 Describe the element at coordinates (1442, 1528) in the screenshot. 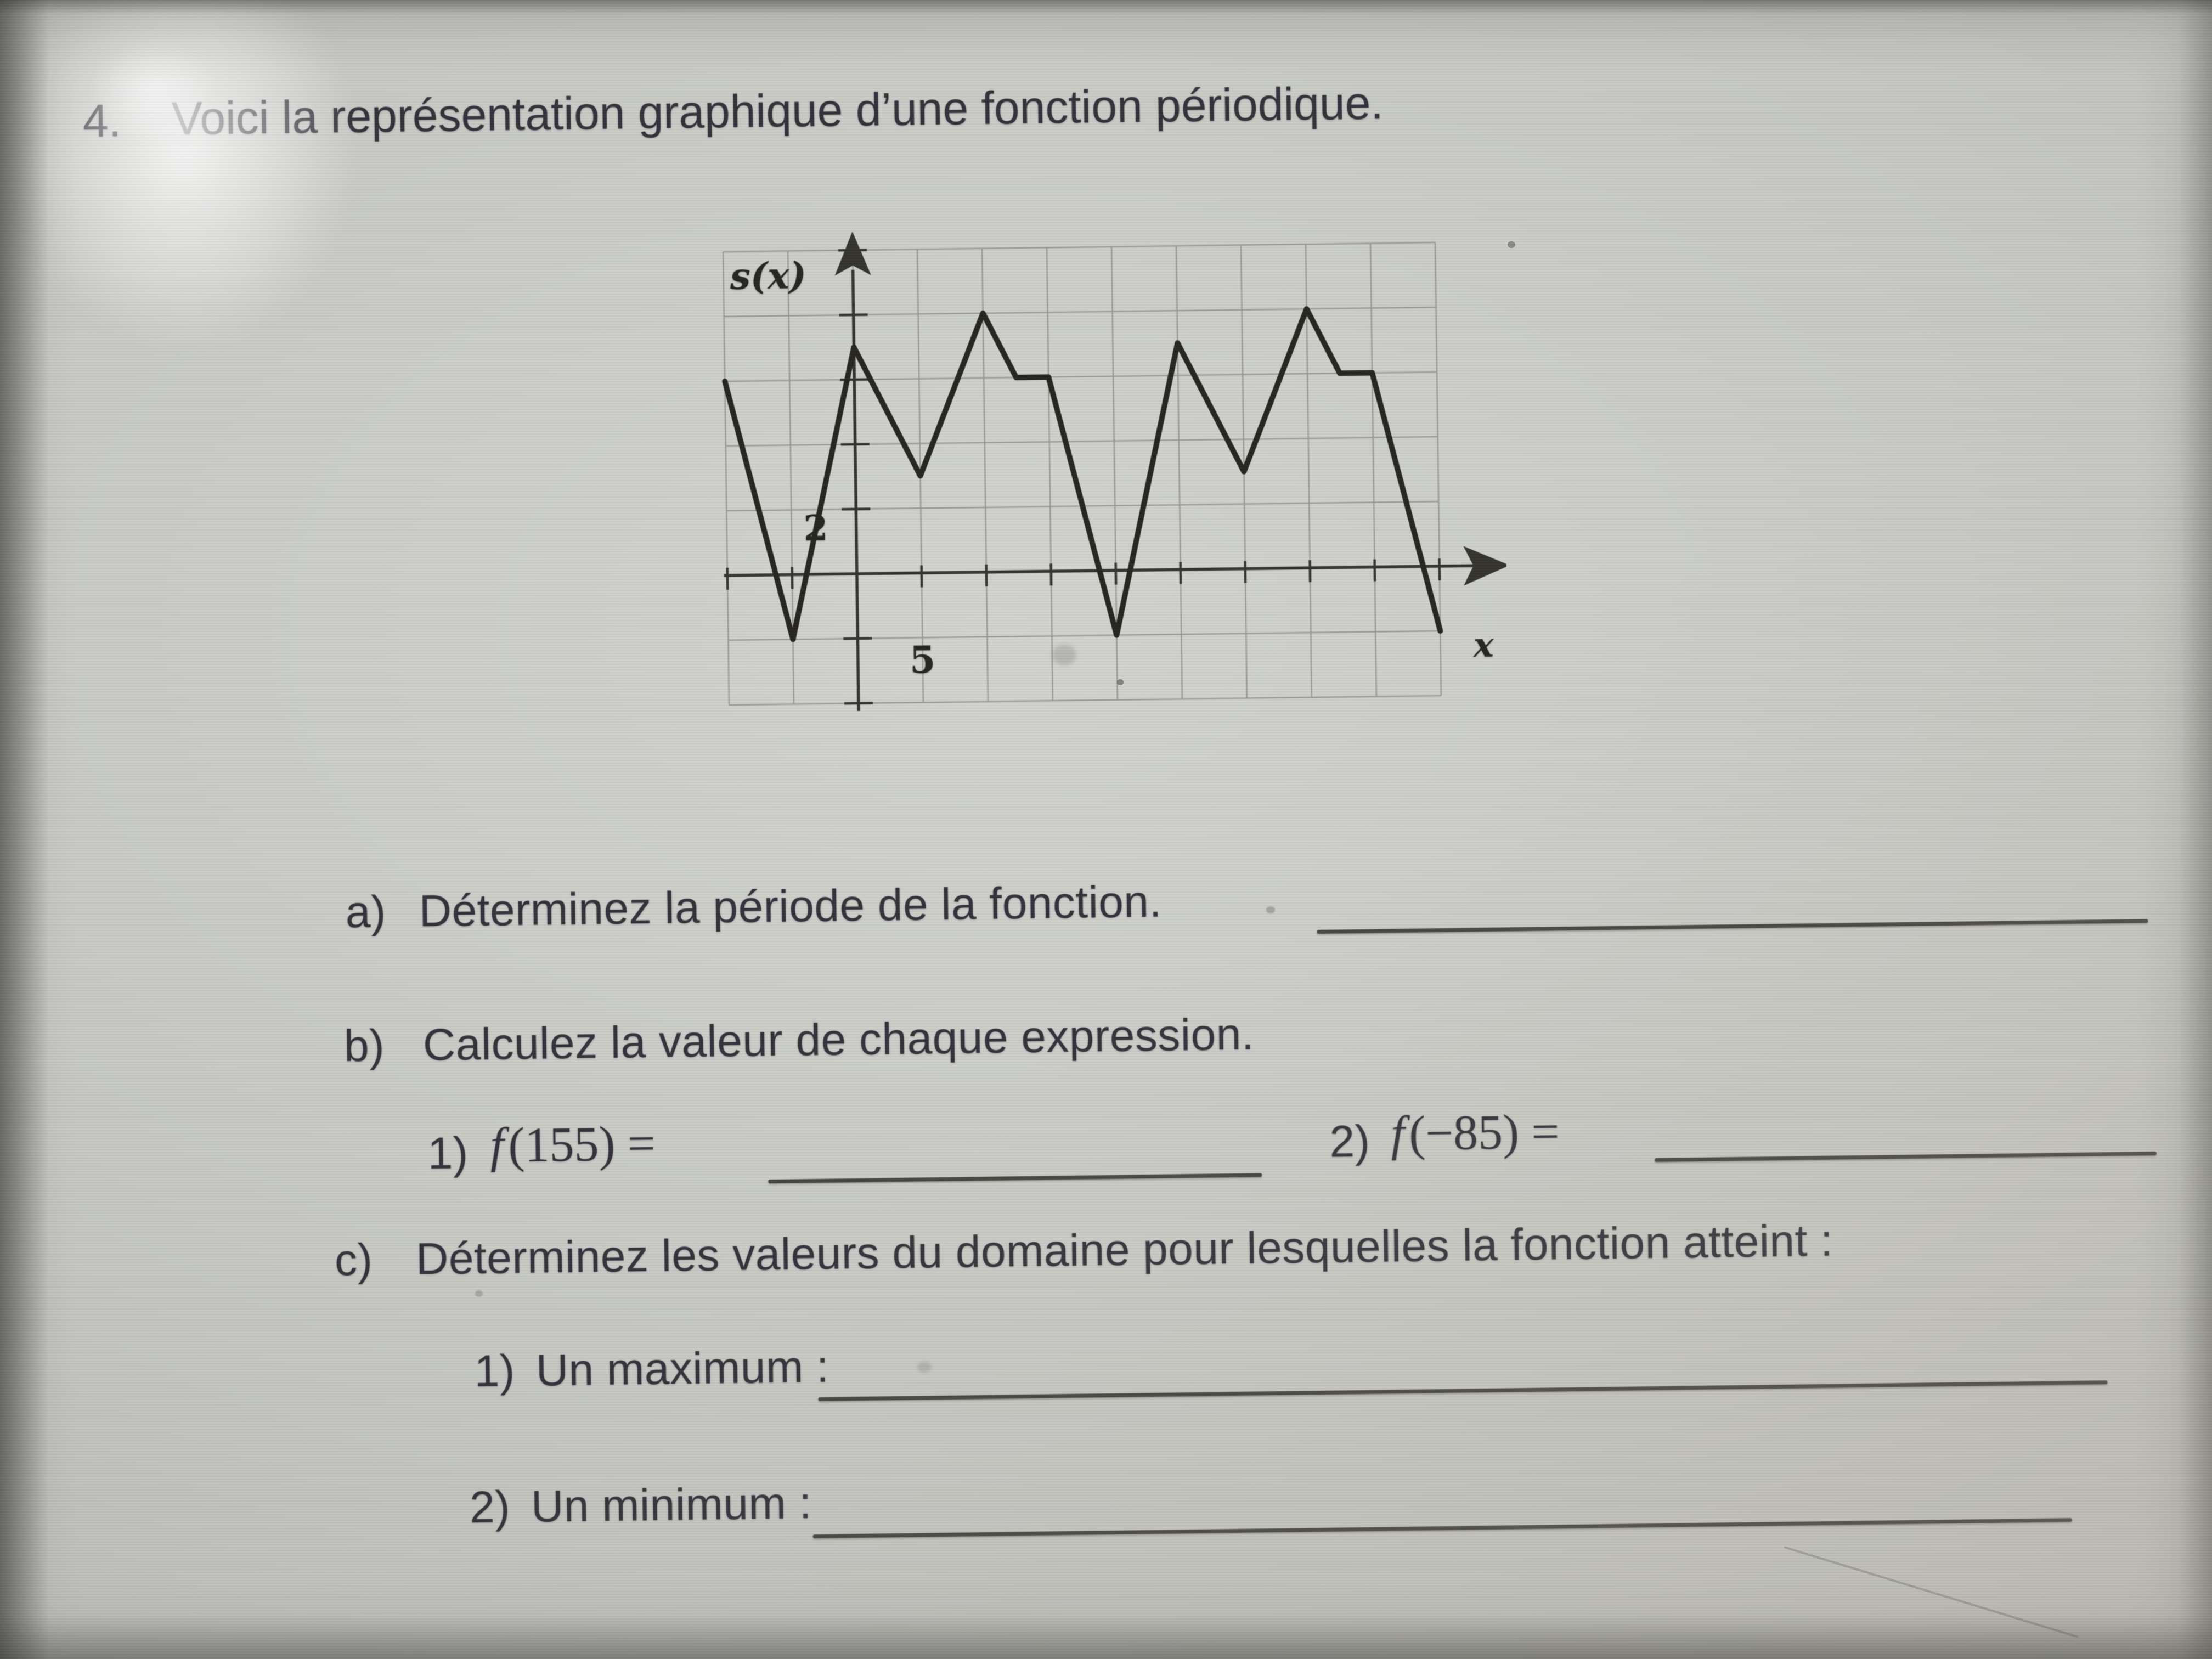

I see `answer-line-minimum` at that location.